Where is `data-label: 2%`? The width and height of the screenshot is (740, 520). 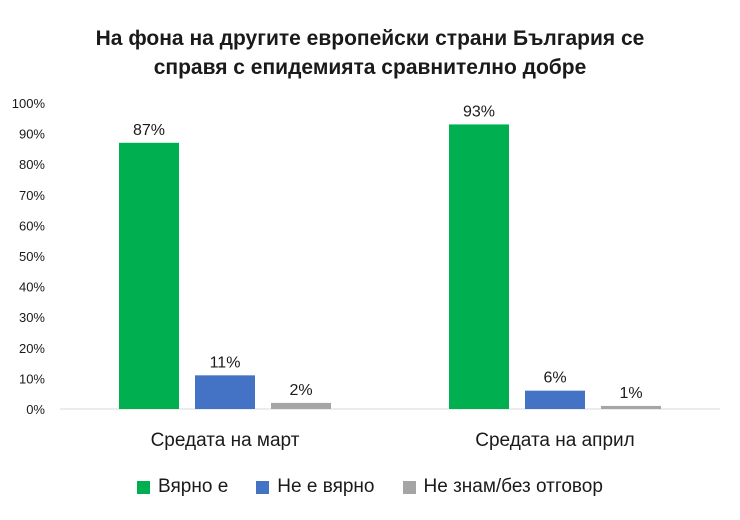 data-label: 2% is located at coordinates (300, 390).